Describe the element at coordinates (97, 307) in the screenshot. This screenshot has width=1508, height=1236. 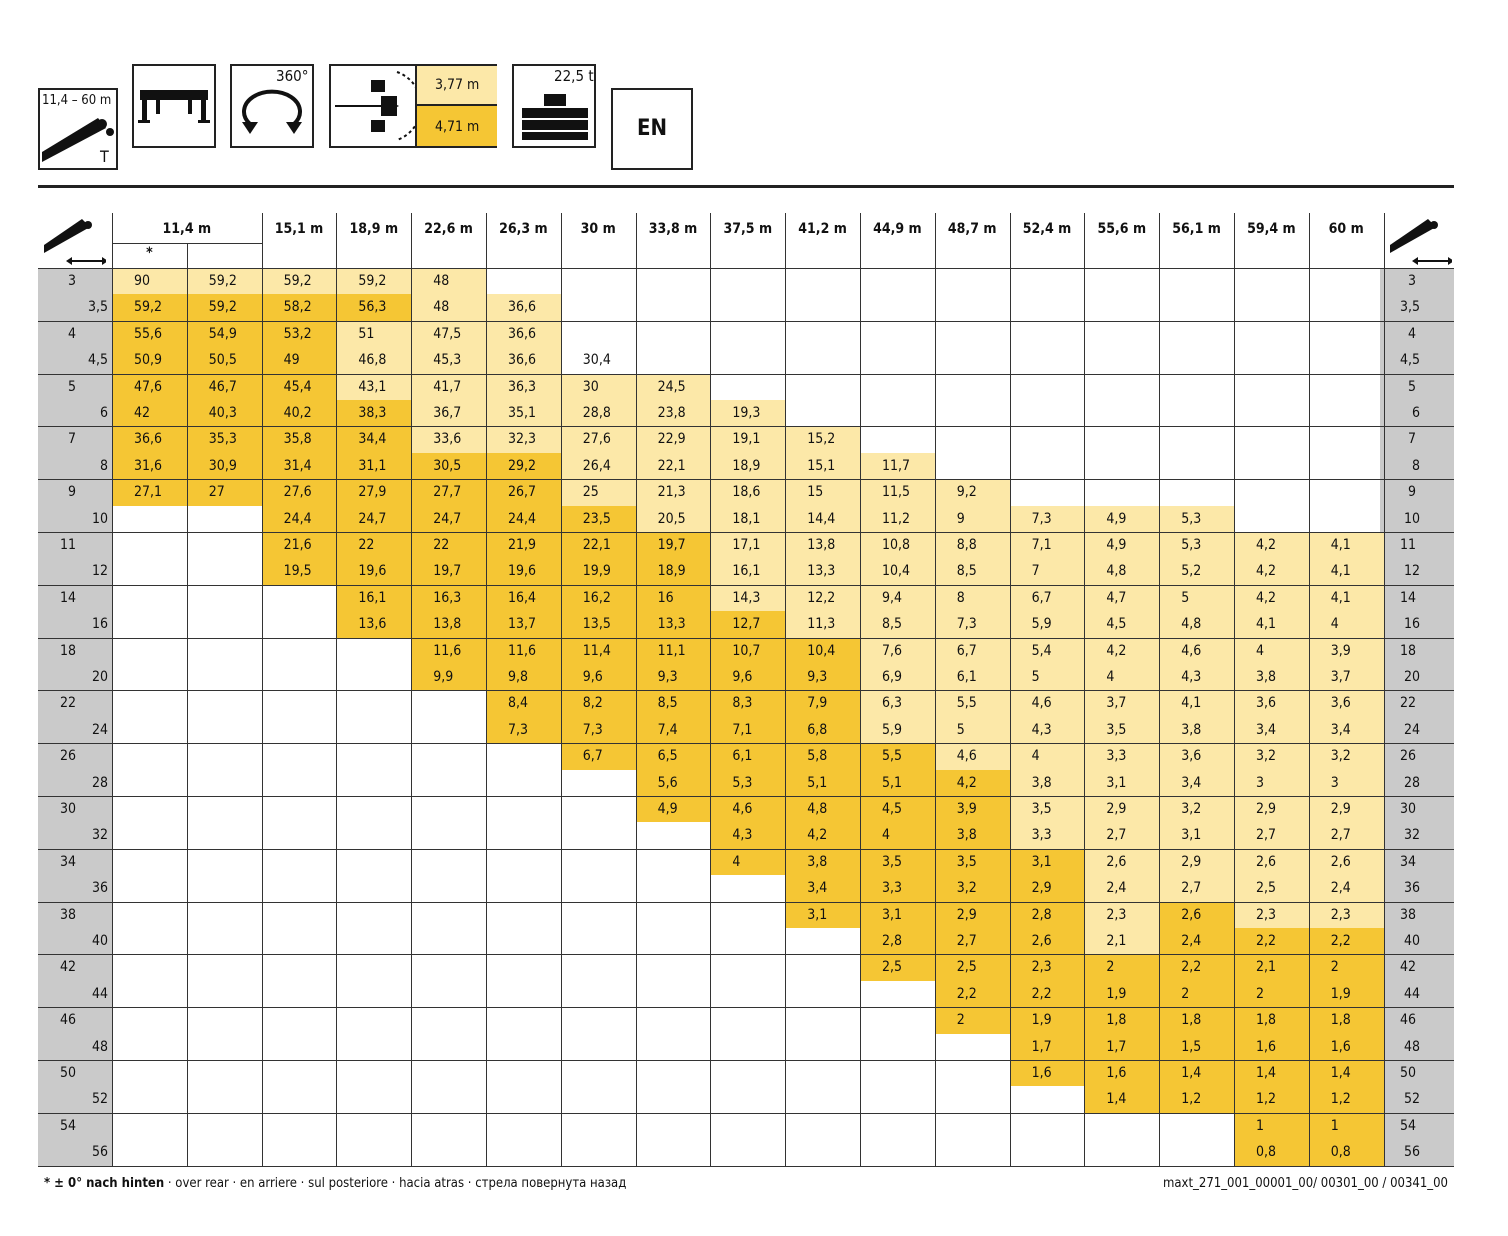
I see `radius-label-left: 3,5` at that location.